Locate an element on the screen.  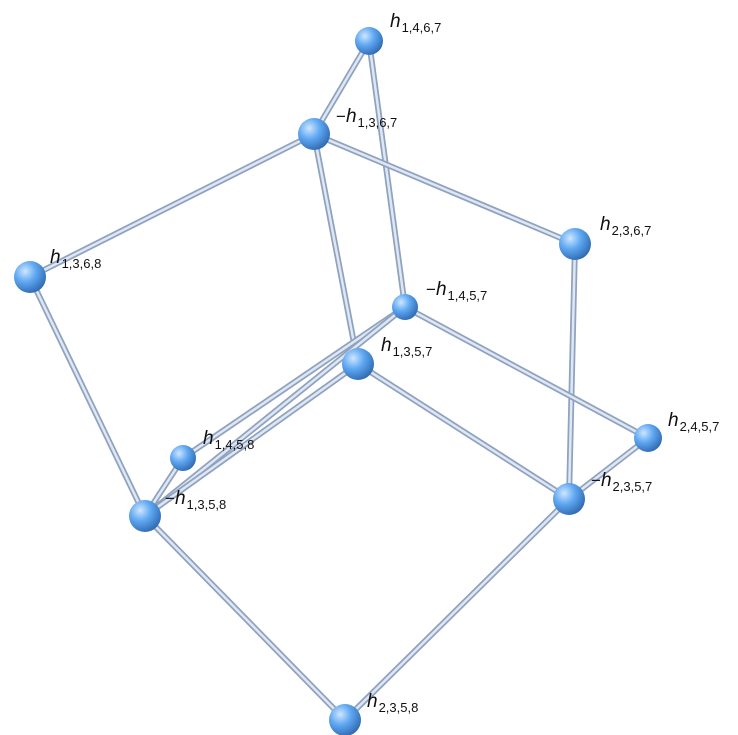
node-label-mh1367: −h1,3,6,7 is located at coordinates (366, 118).